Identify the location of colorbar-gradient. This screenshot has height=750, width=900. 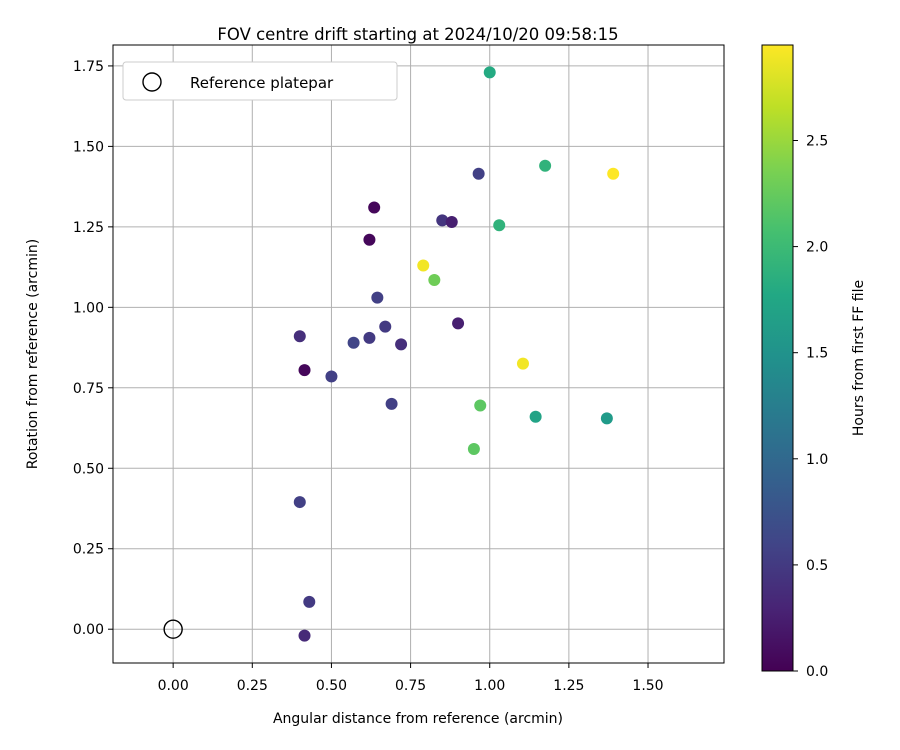
(777, 358).